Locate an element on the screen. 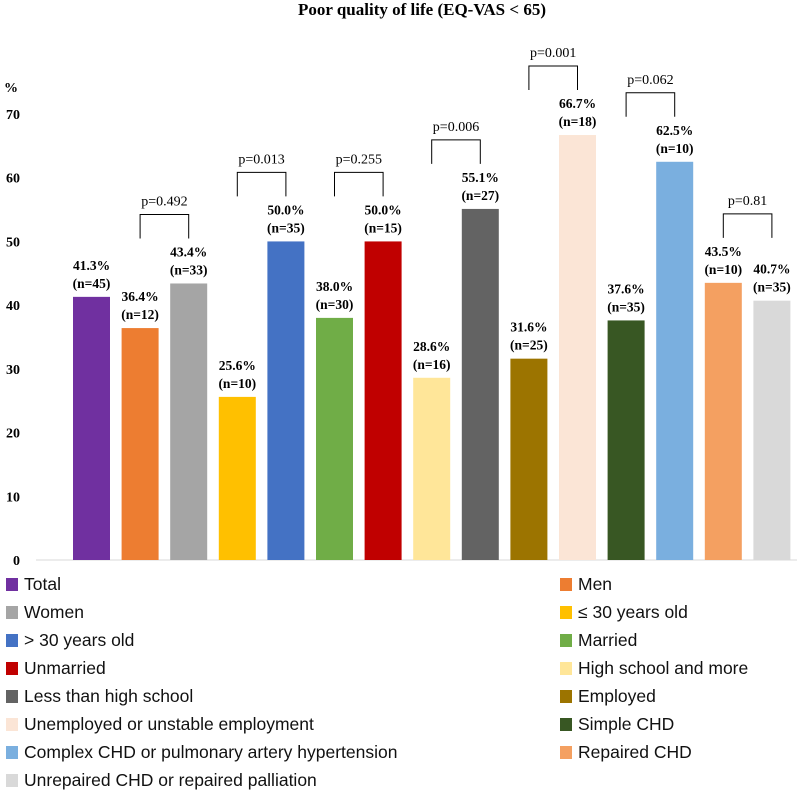 This screenshot has height=801, width=797. legend-label: Less than high school is located at coordinates (108, 696).